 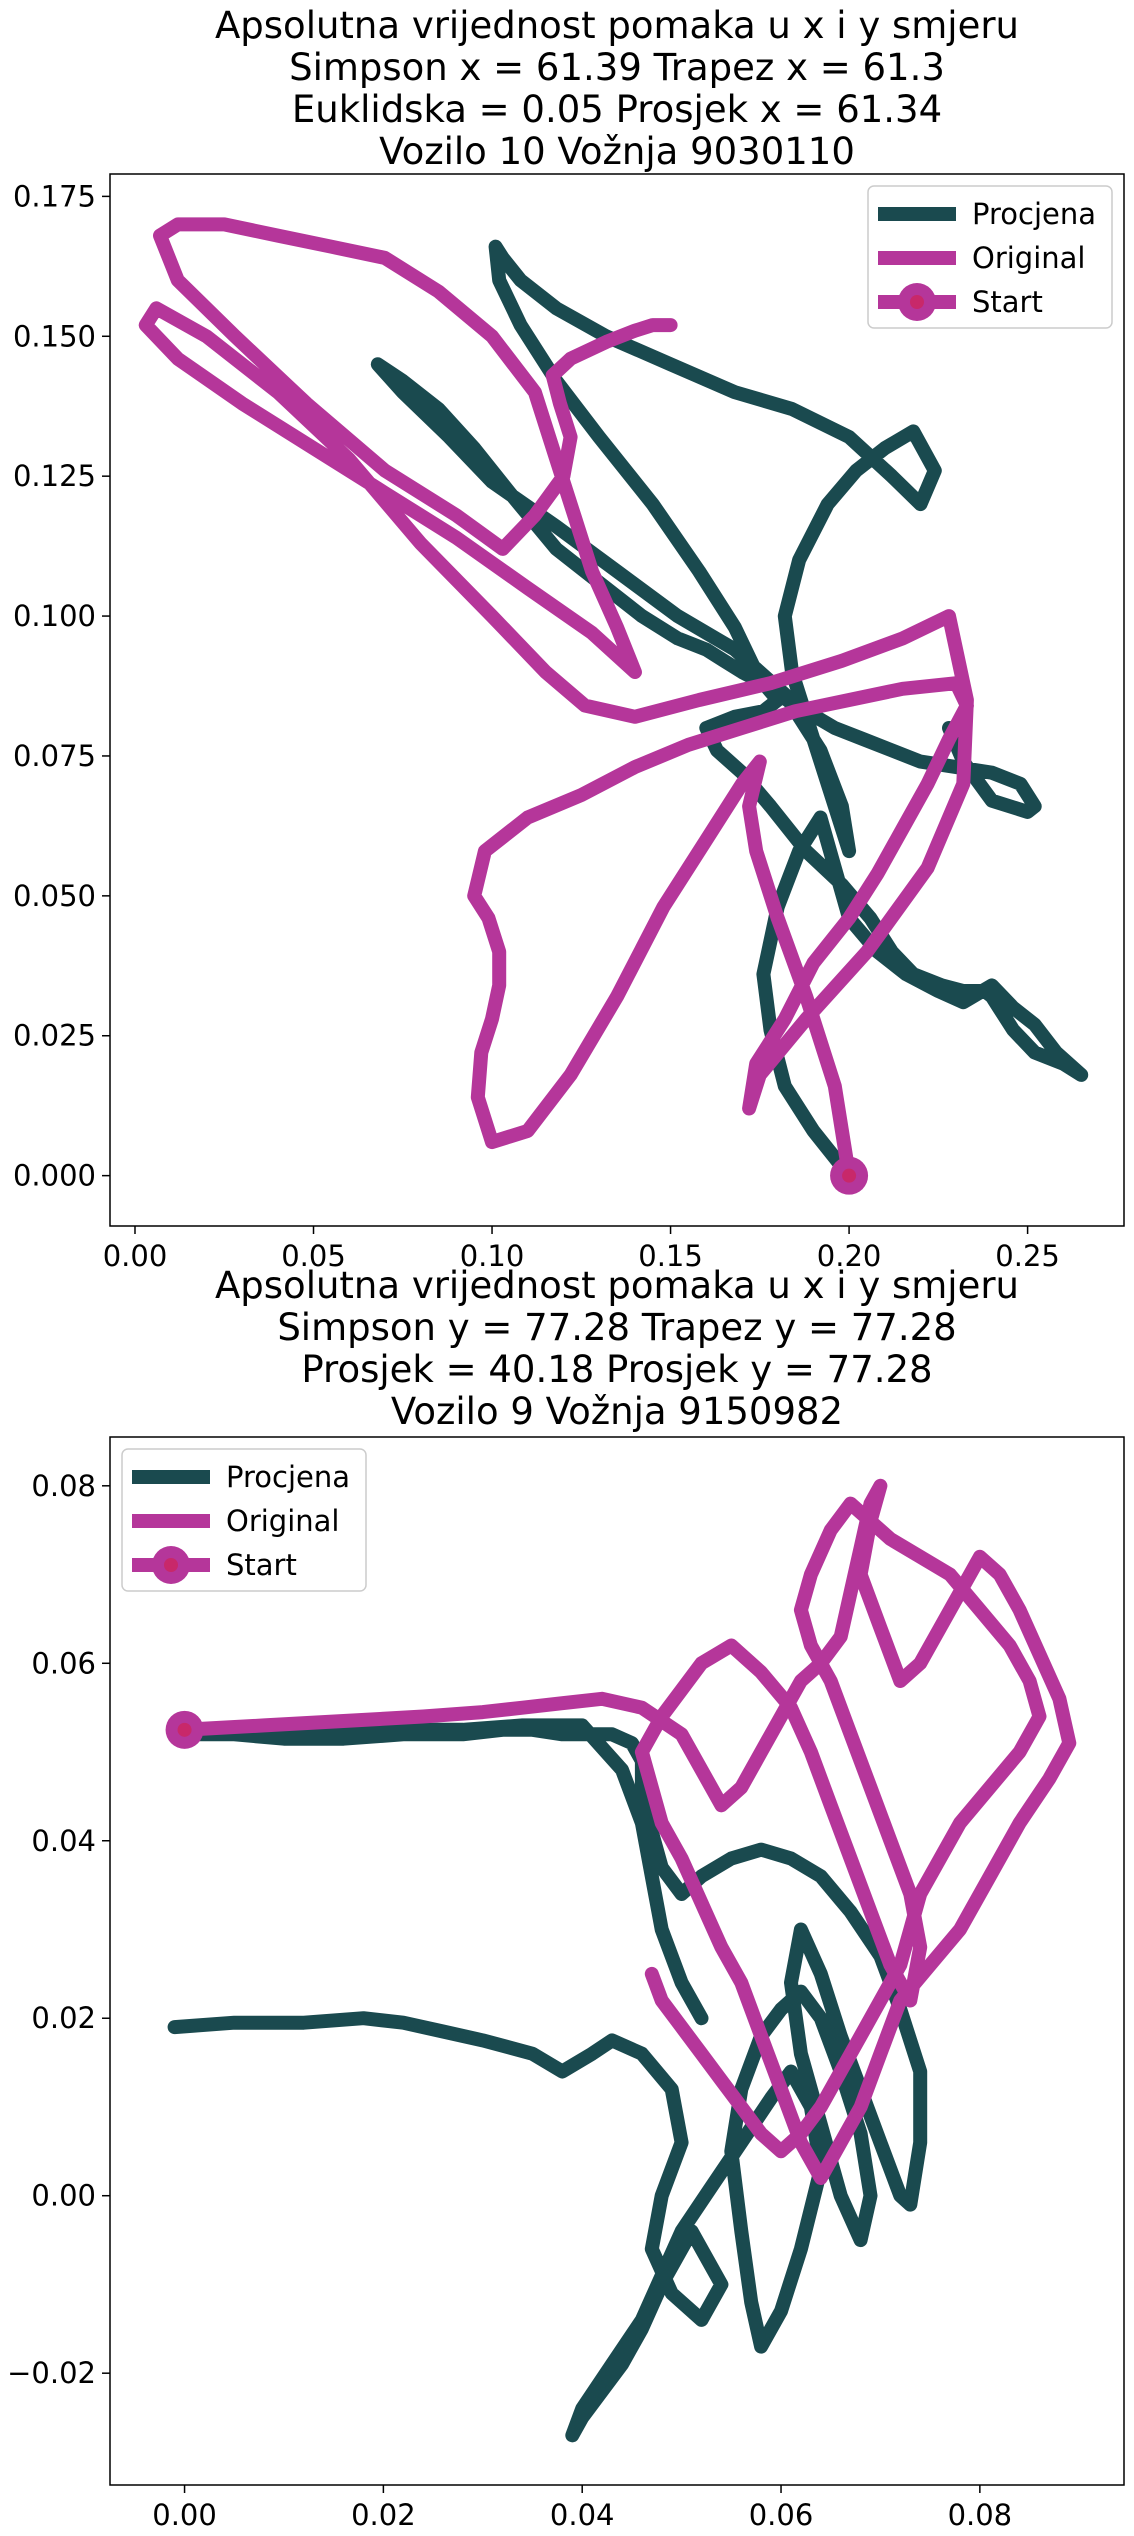 What do you see at coordinates (617, 67) in the screenshot?
I see `title-line-2: Simpson x = 61.39 Trapez x = 61.3` at bounding box center [617, 67].